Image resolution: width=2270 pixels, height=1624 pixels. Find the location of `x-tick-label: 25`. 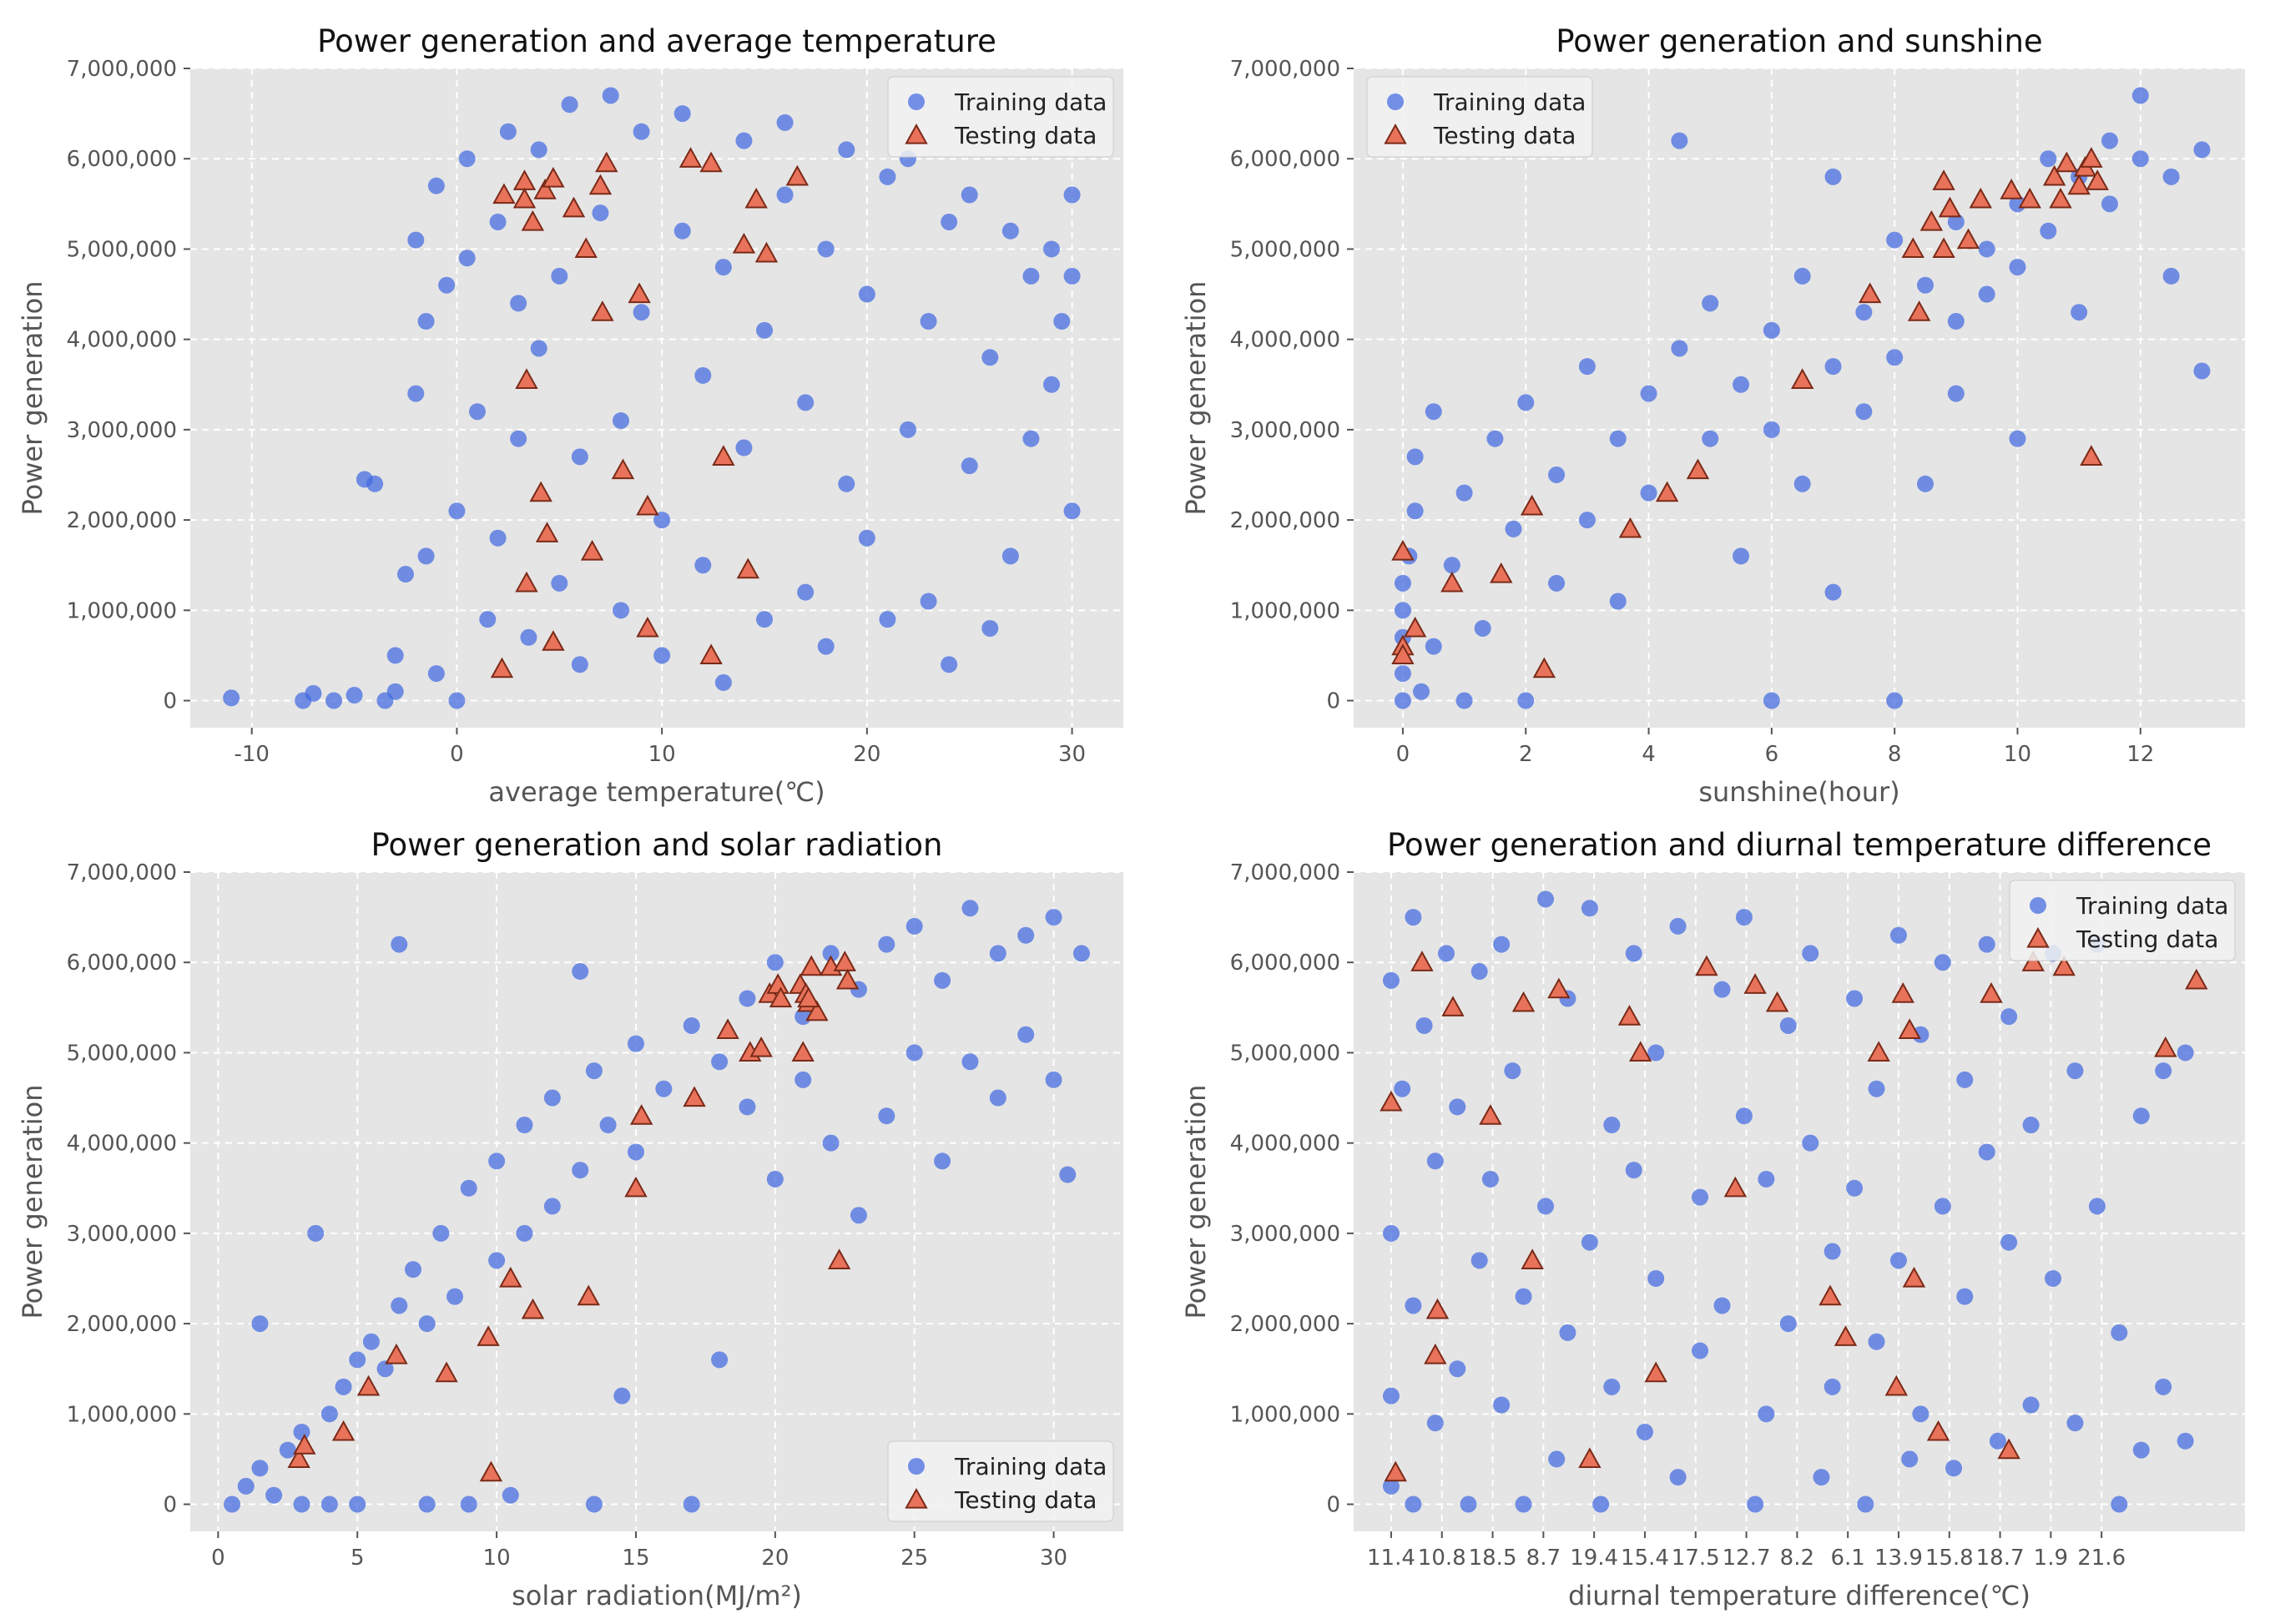

x-tick-label: 25 is located at coordinates (914, 1558).